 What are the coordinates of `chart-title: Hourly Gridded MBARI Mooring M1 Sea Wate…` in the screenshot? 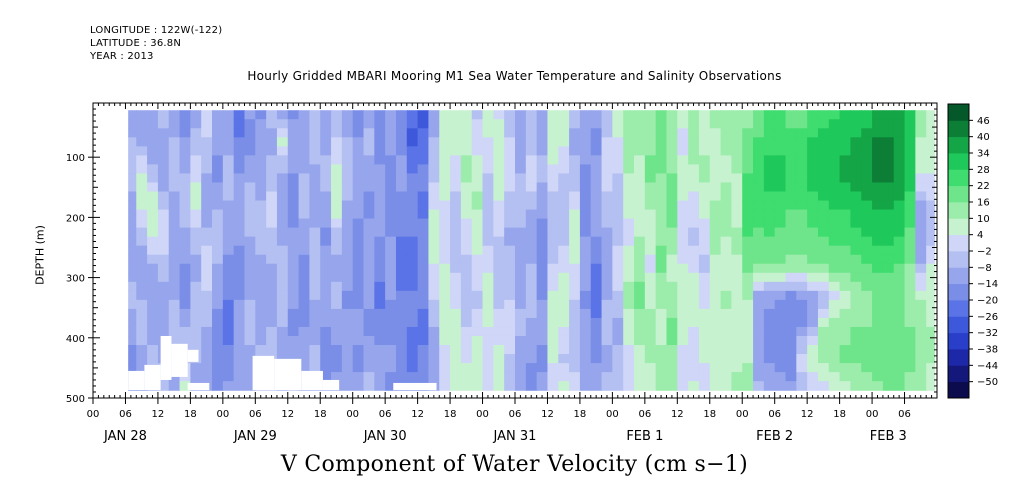 It's located at (514, 76).